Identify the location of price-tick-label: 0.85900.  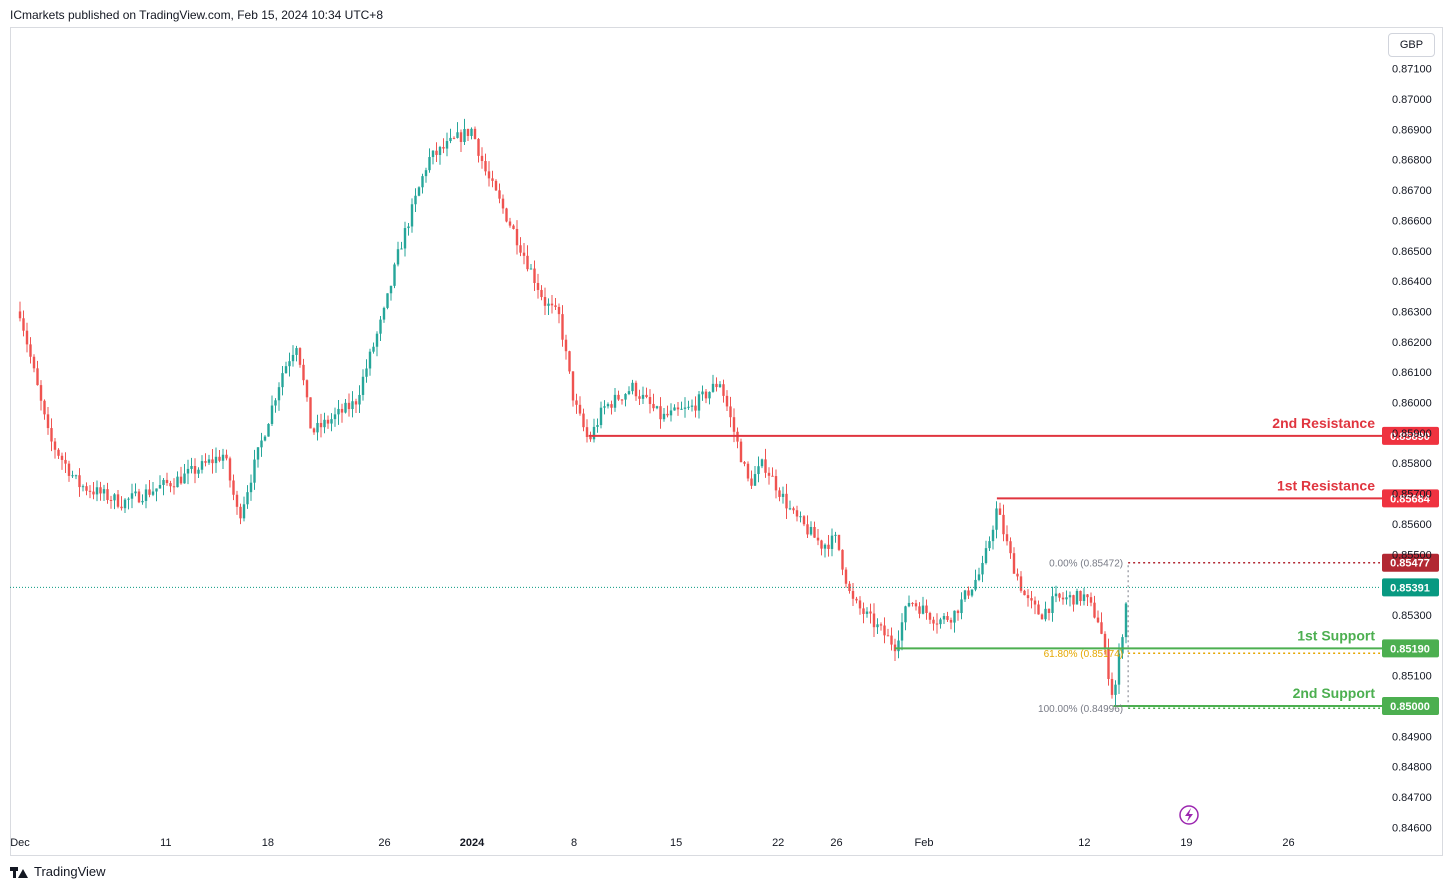
(1412, 434).